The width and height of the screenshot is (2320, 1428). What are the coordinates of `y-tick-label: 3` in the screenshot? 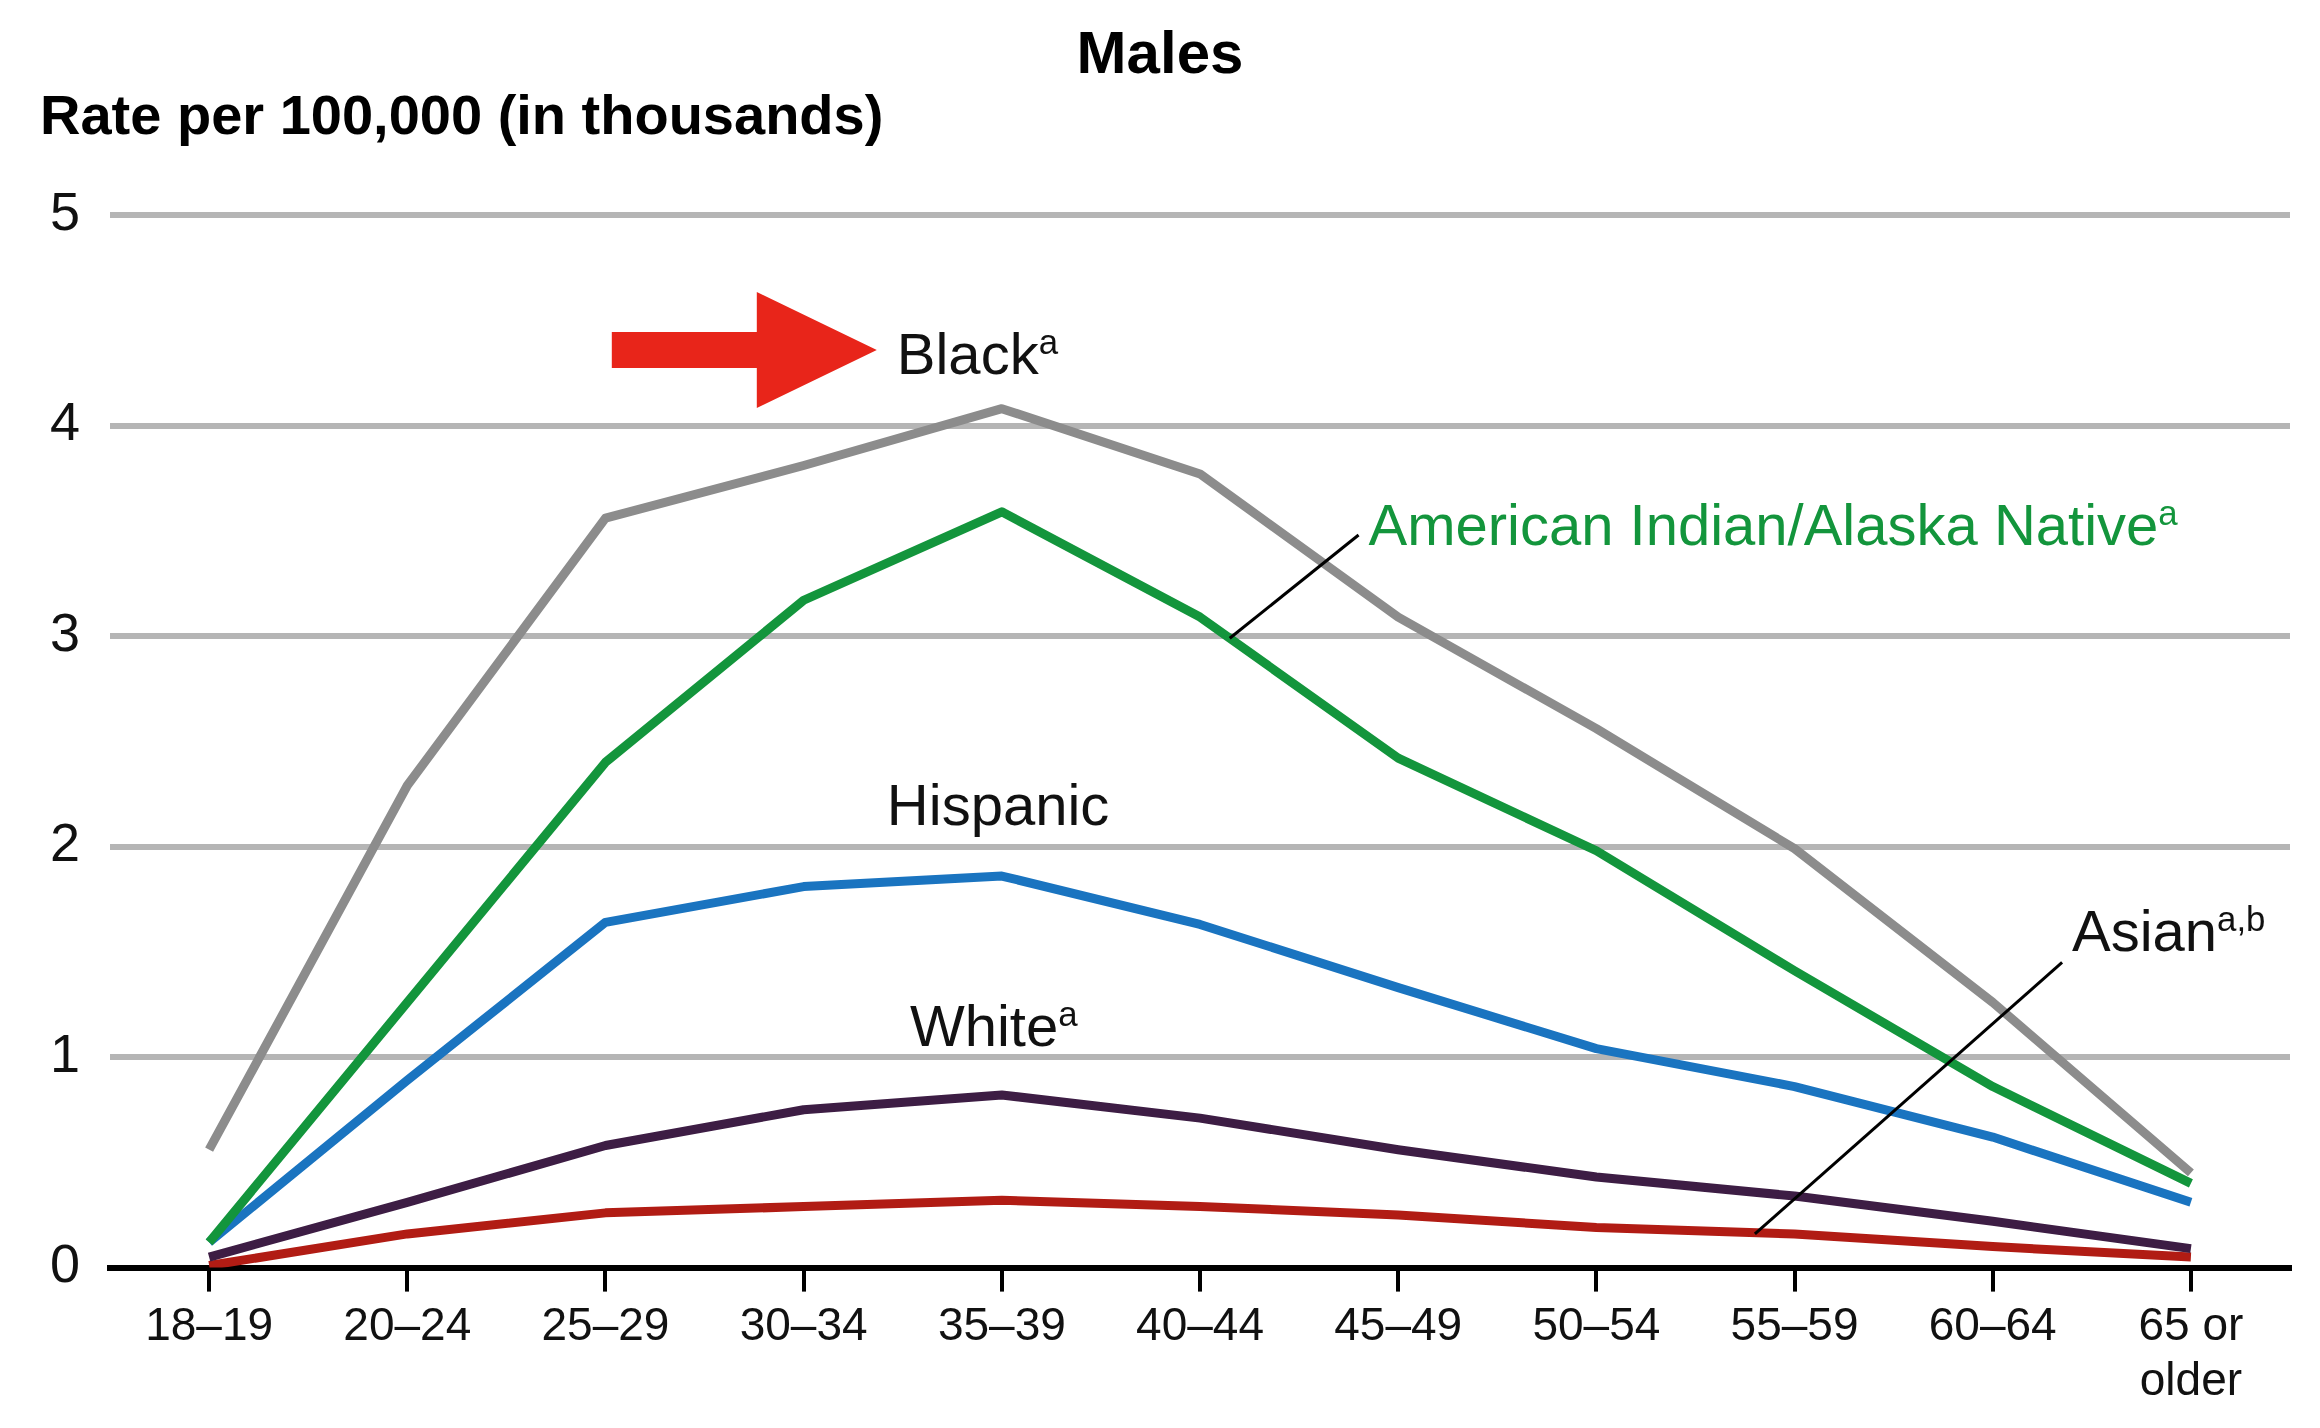 It's located at (65, 631).